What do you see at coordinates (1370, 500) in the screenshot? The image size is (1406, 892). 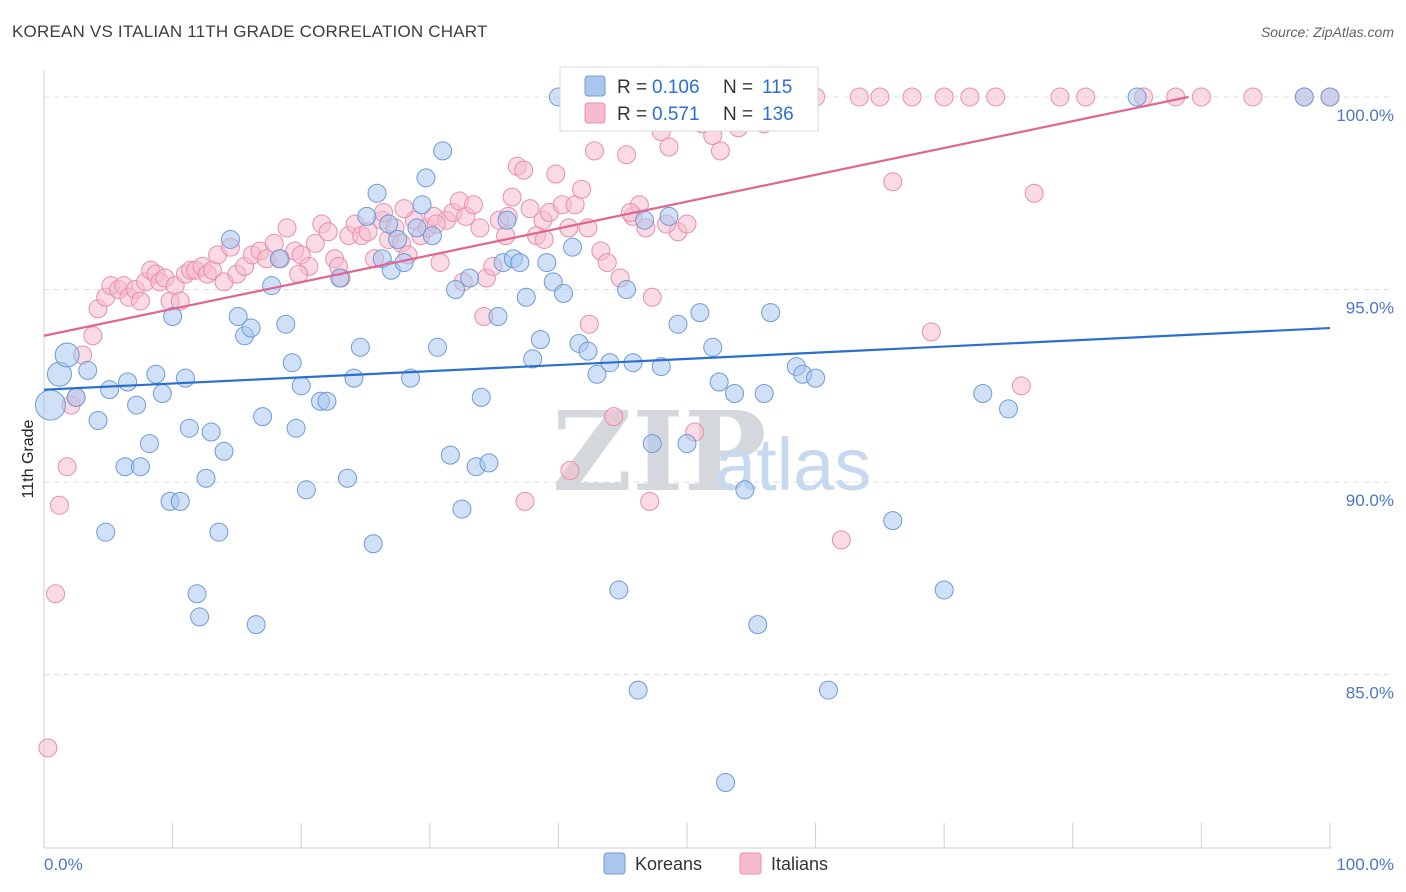 I see `y-tick-label: 90.0%` at bounding box center [1370, 500].